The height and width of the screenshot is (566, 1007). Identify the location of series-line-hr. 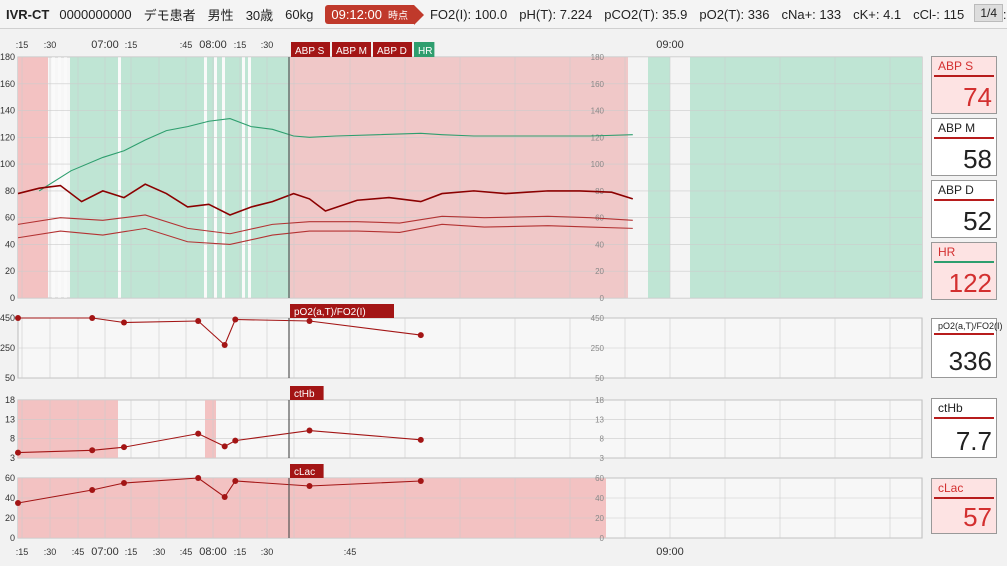
(335, 155).